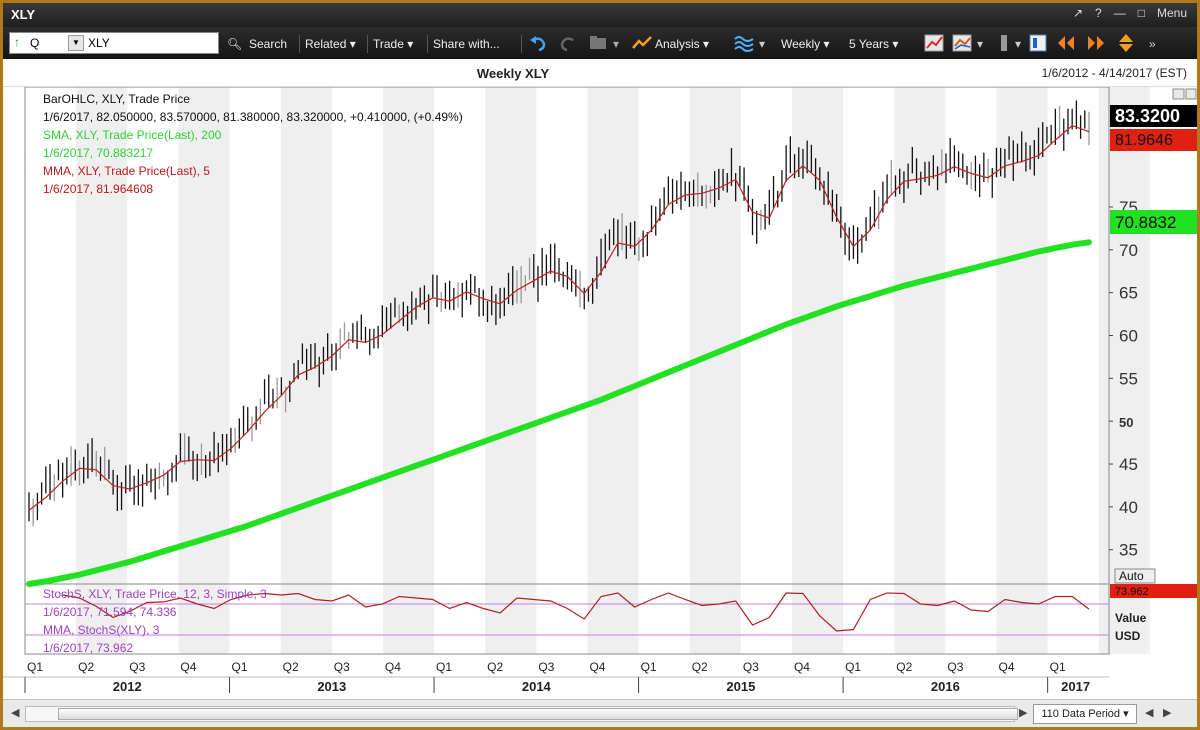 The width and height of the screenshot is (1200, 730). Describe the element at coordinates (1023, 713) in the screenshot. I see `scroll-right-arrow-icon: ▶` at that location.